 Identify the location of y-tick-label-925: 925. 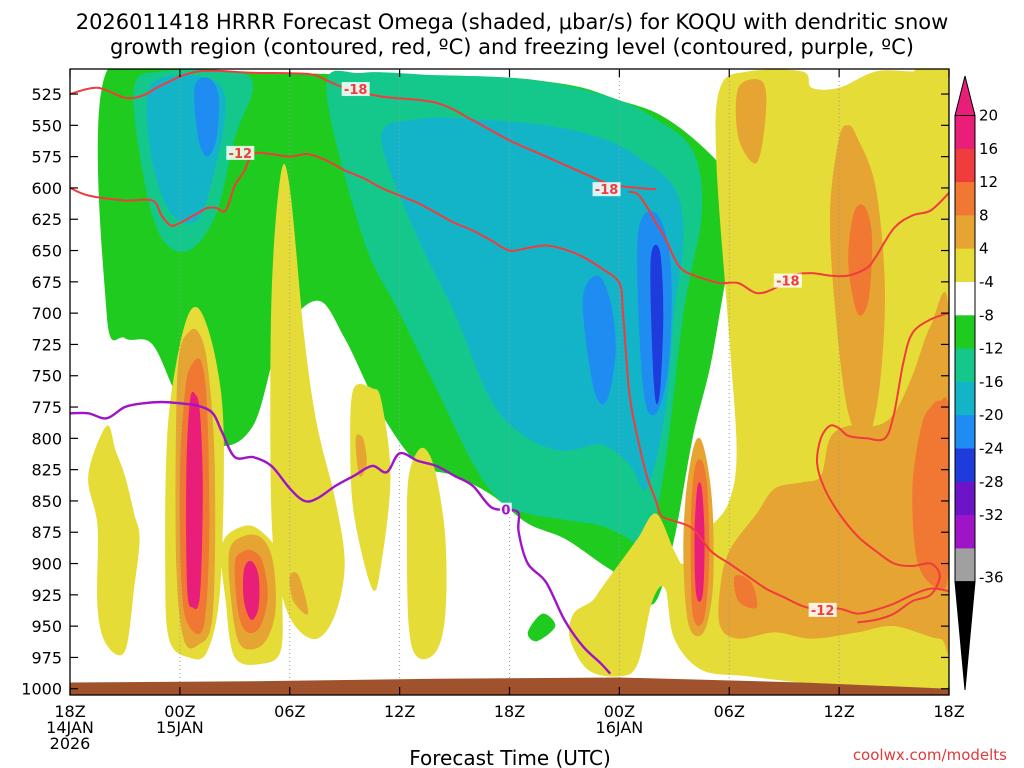
(46, 595).